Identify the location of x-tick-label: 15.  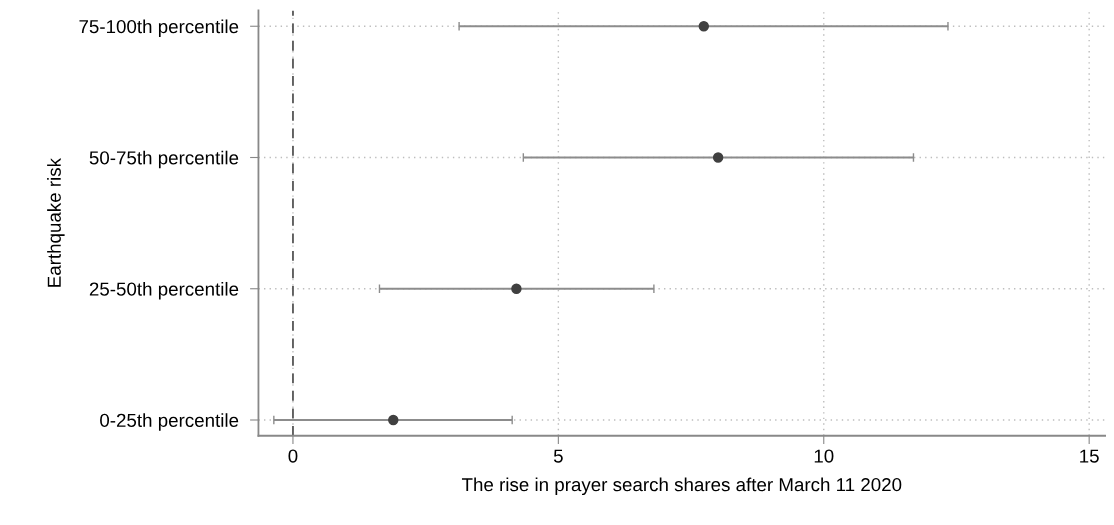
(1089, 456).